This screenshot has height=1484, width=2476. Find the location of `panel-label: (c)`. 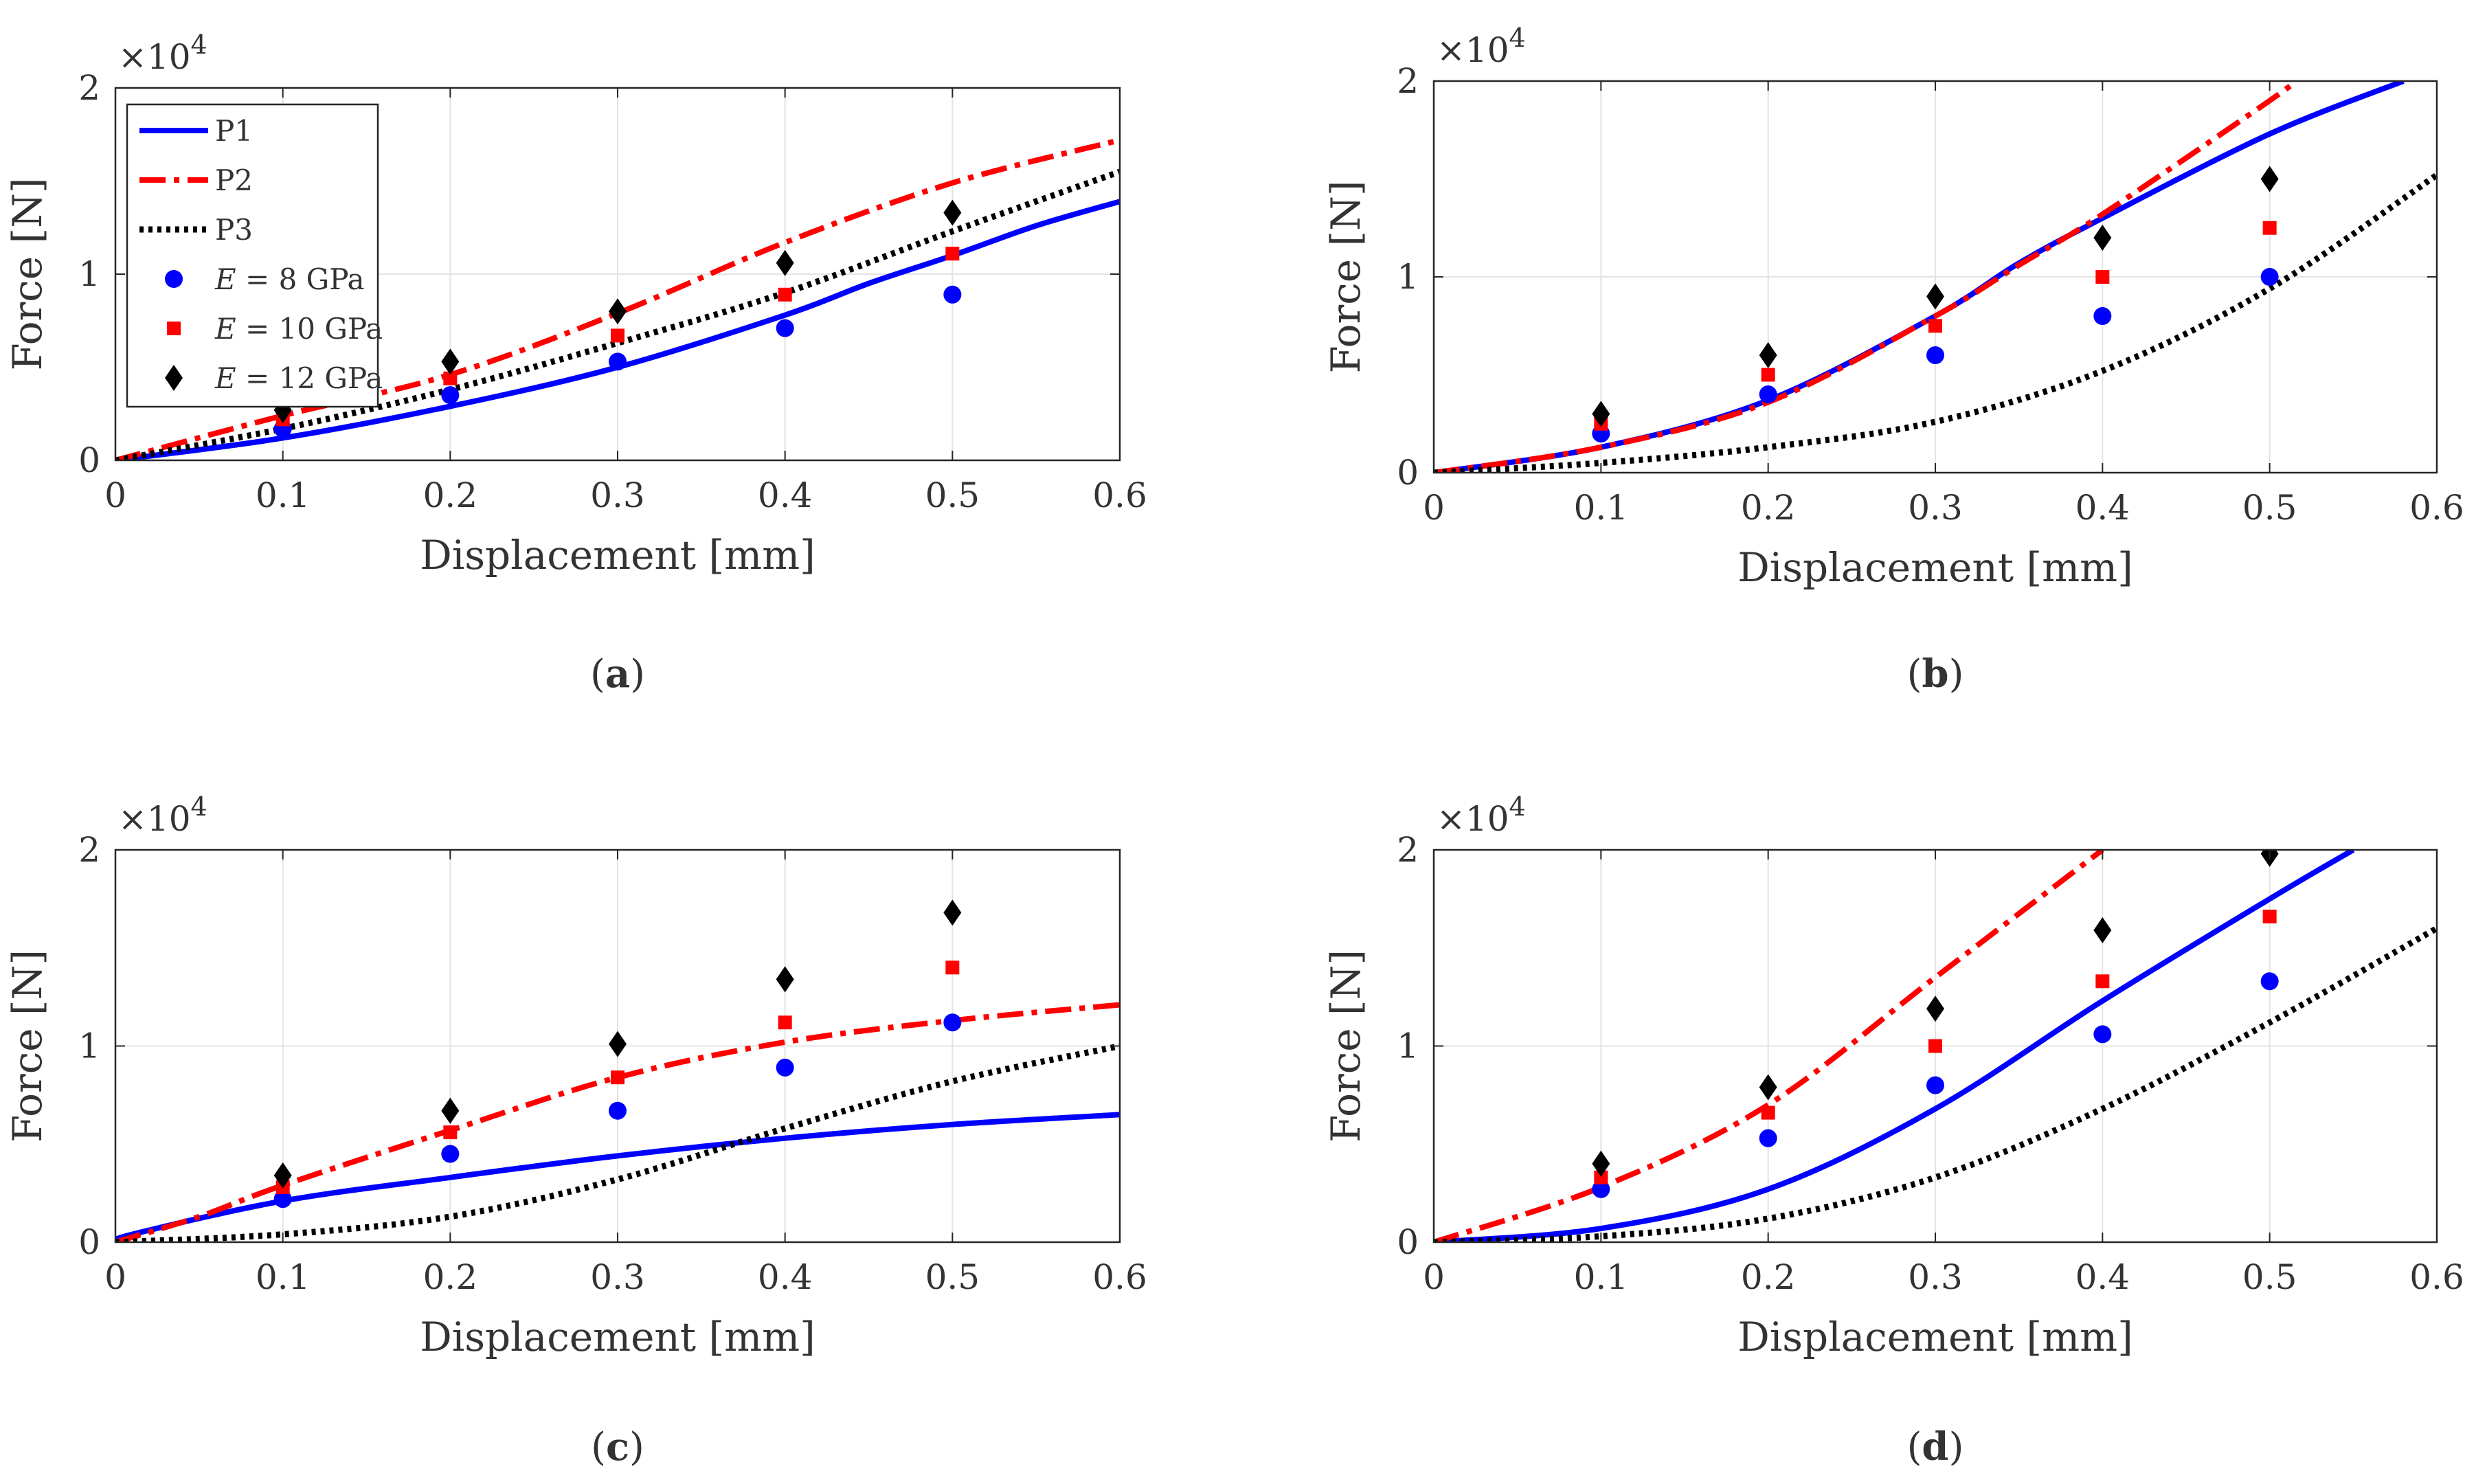

panel-label: (c) is located at coordinates (617, 1447).